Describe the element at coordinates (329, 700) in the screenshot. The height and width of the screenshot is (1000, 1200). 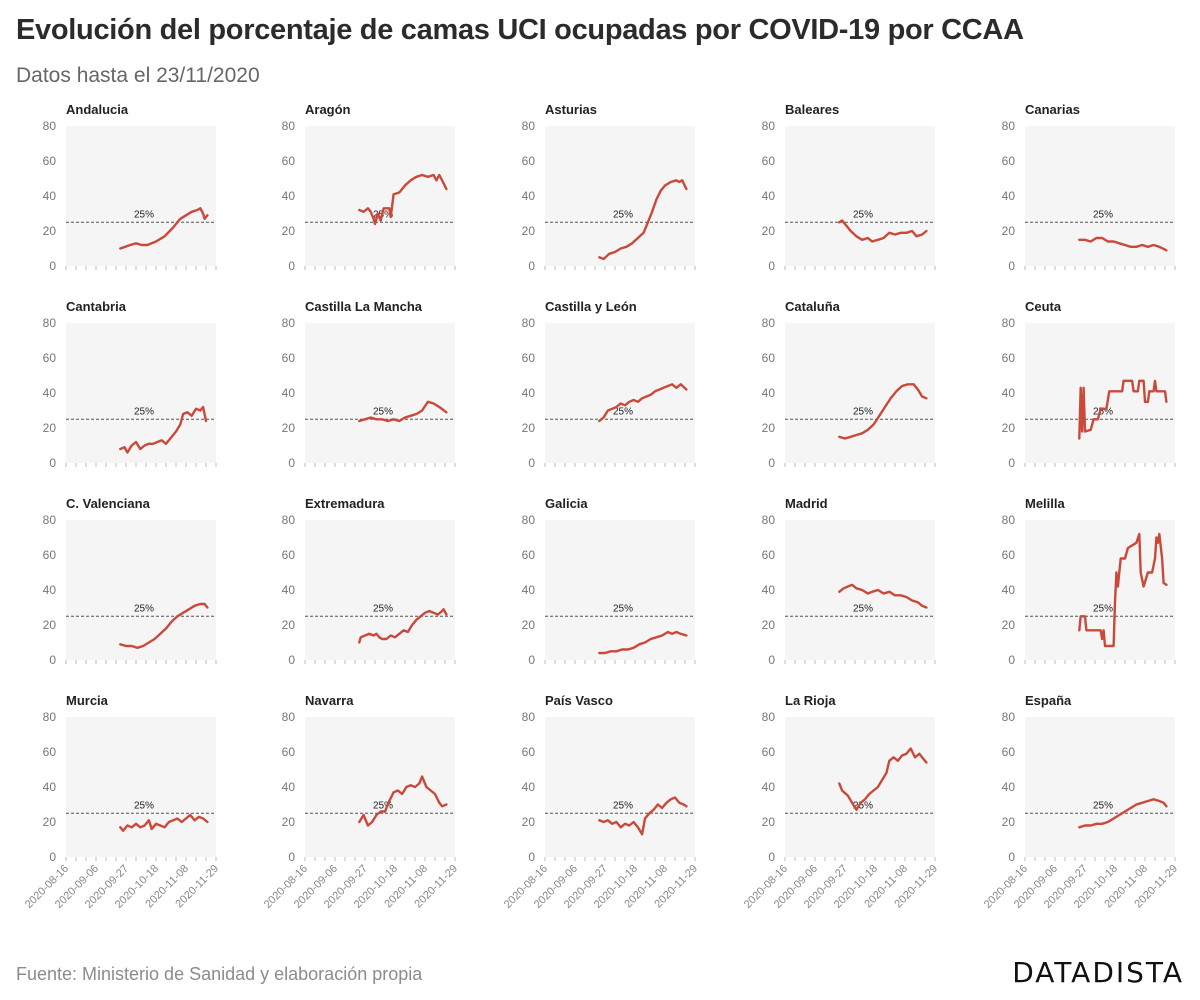
I see `panel-title: Navarra` at that location.